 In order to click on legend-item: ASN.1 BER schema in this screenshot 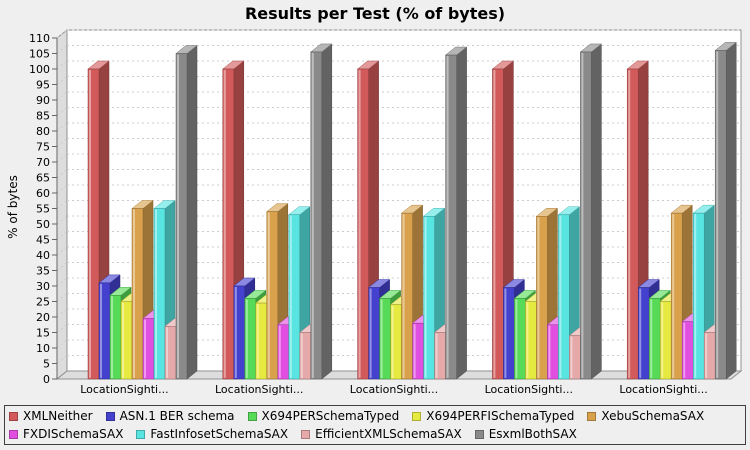, I will do `click(170, 416)`.